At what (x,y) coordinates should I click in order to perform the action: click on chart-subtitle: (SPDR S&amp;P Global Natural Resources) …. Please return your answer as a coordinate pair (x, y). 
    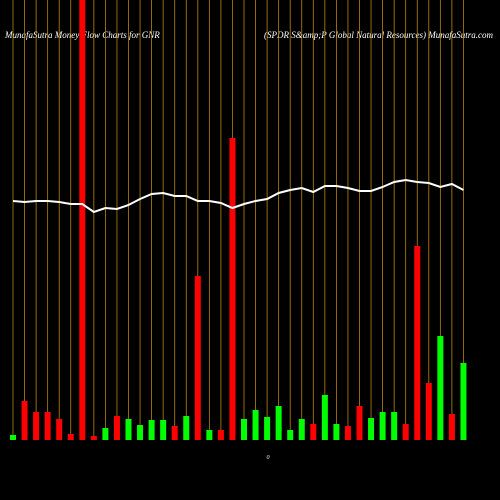
    Looking at the image, I should click on (378, 35).